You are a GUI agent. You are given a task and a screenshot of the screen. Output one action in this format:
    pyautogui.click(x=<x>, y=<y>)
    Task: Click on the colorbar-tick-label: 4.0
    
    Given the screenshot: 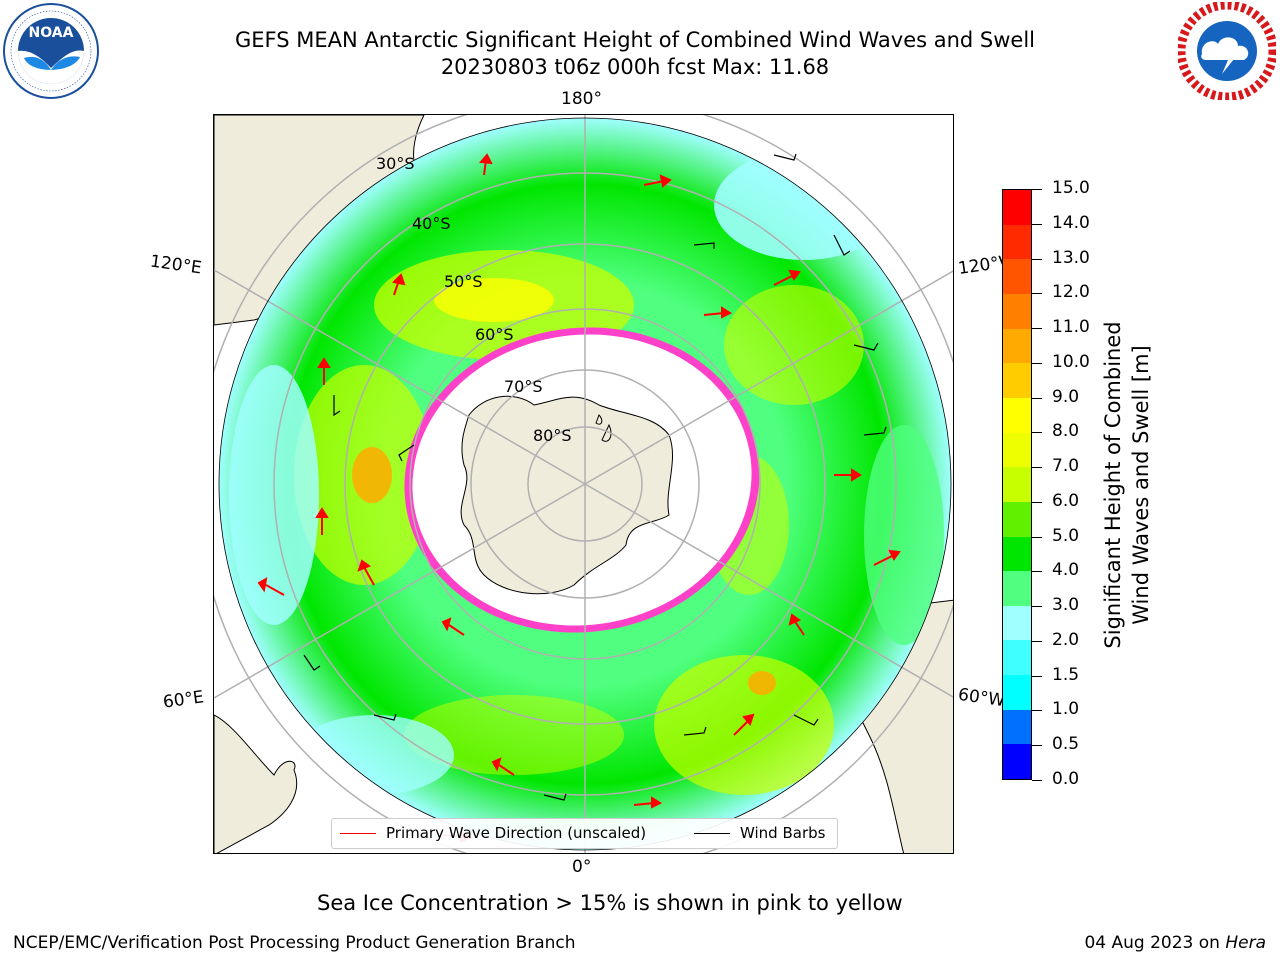 What is the action you would take?
    pyautogui.click(x=1066, y=570)
    